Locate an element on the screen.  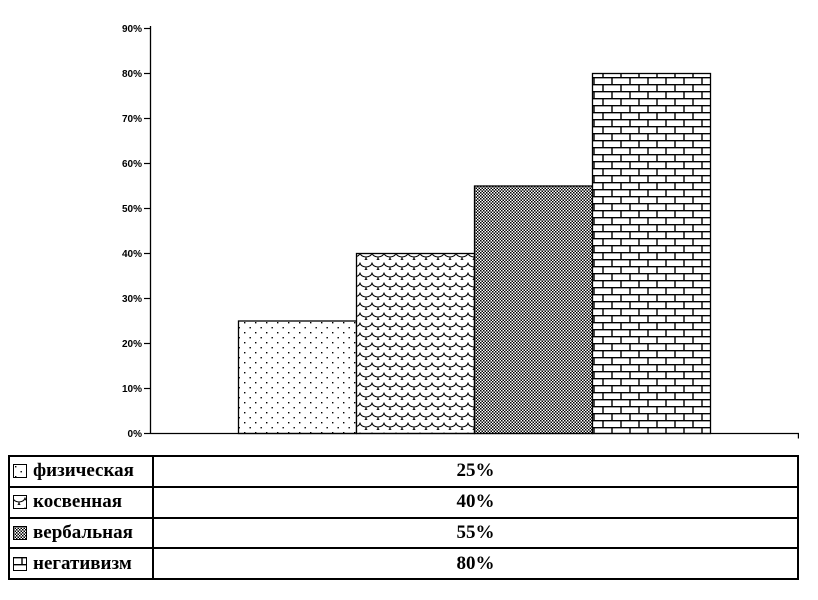
legend-swatch-scales-icon is located at coordinates (20, 502).